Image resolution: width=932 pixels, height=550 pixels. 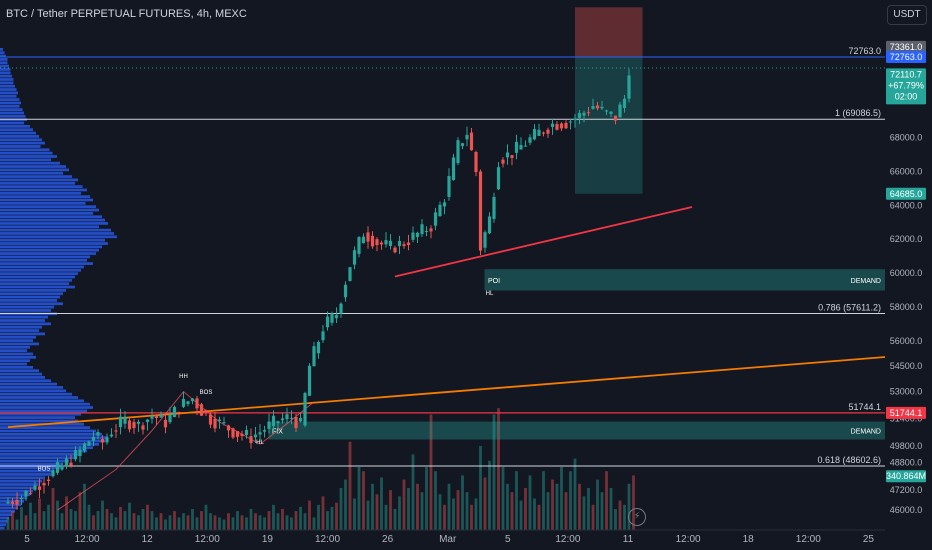 I want to click on structure-label: HL, so click(x=490, y=294).